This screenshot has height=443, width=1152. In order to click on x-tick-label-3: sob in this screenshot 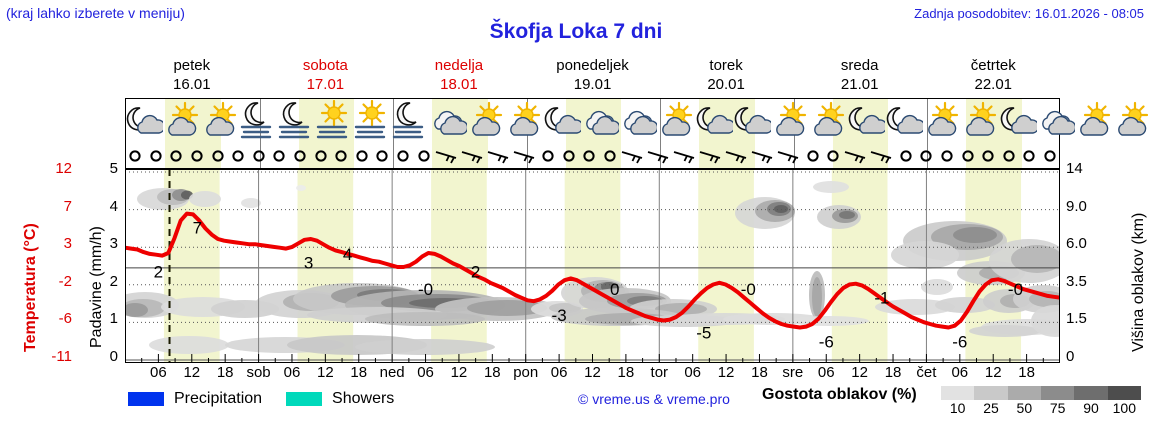, I will do `click(258, 372)`.